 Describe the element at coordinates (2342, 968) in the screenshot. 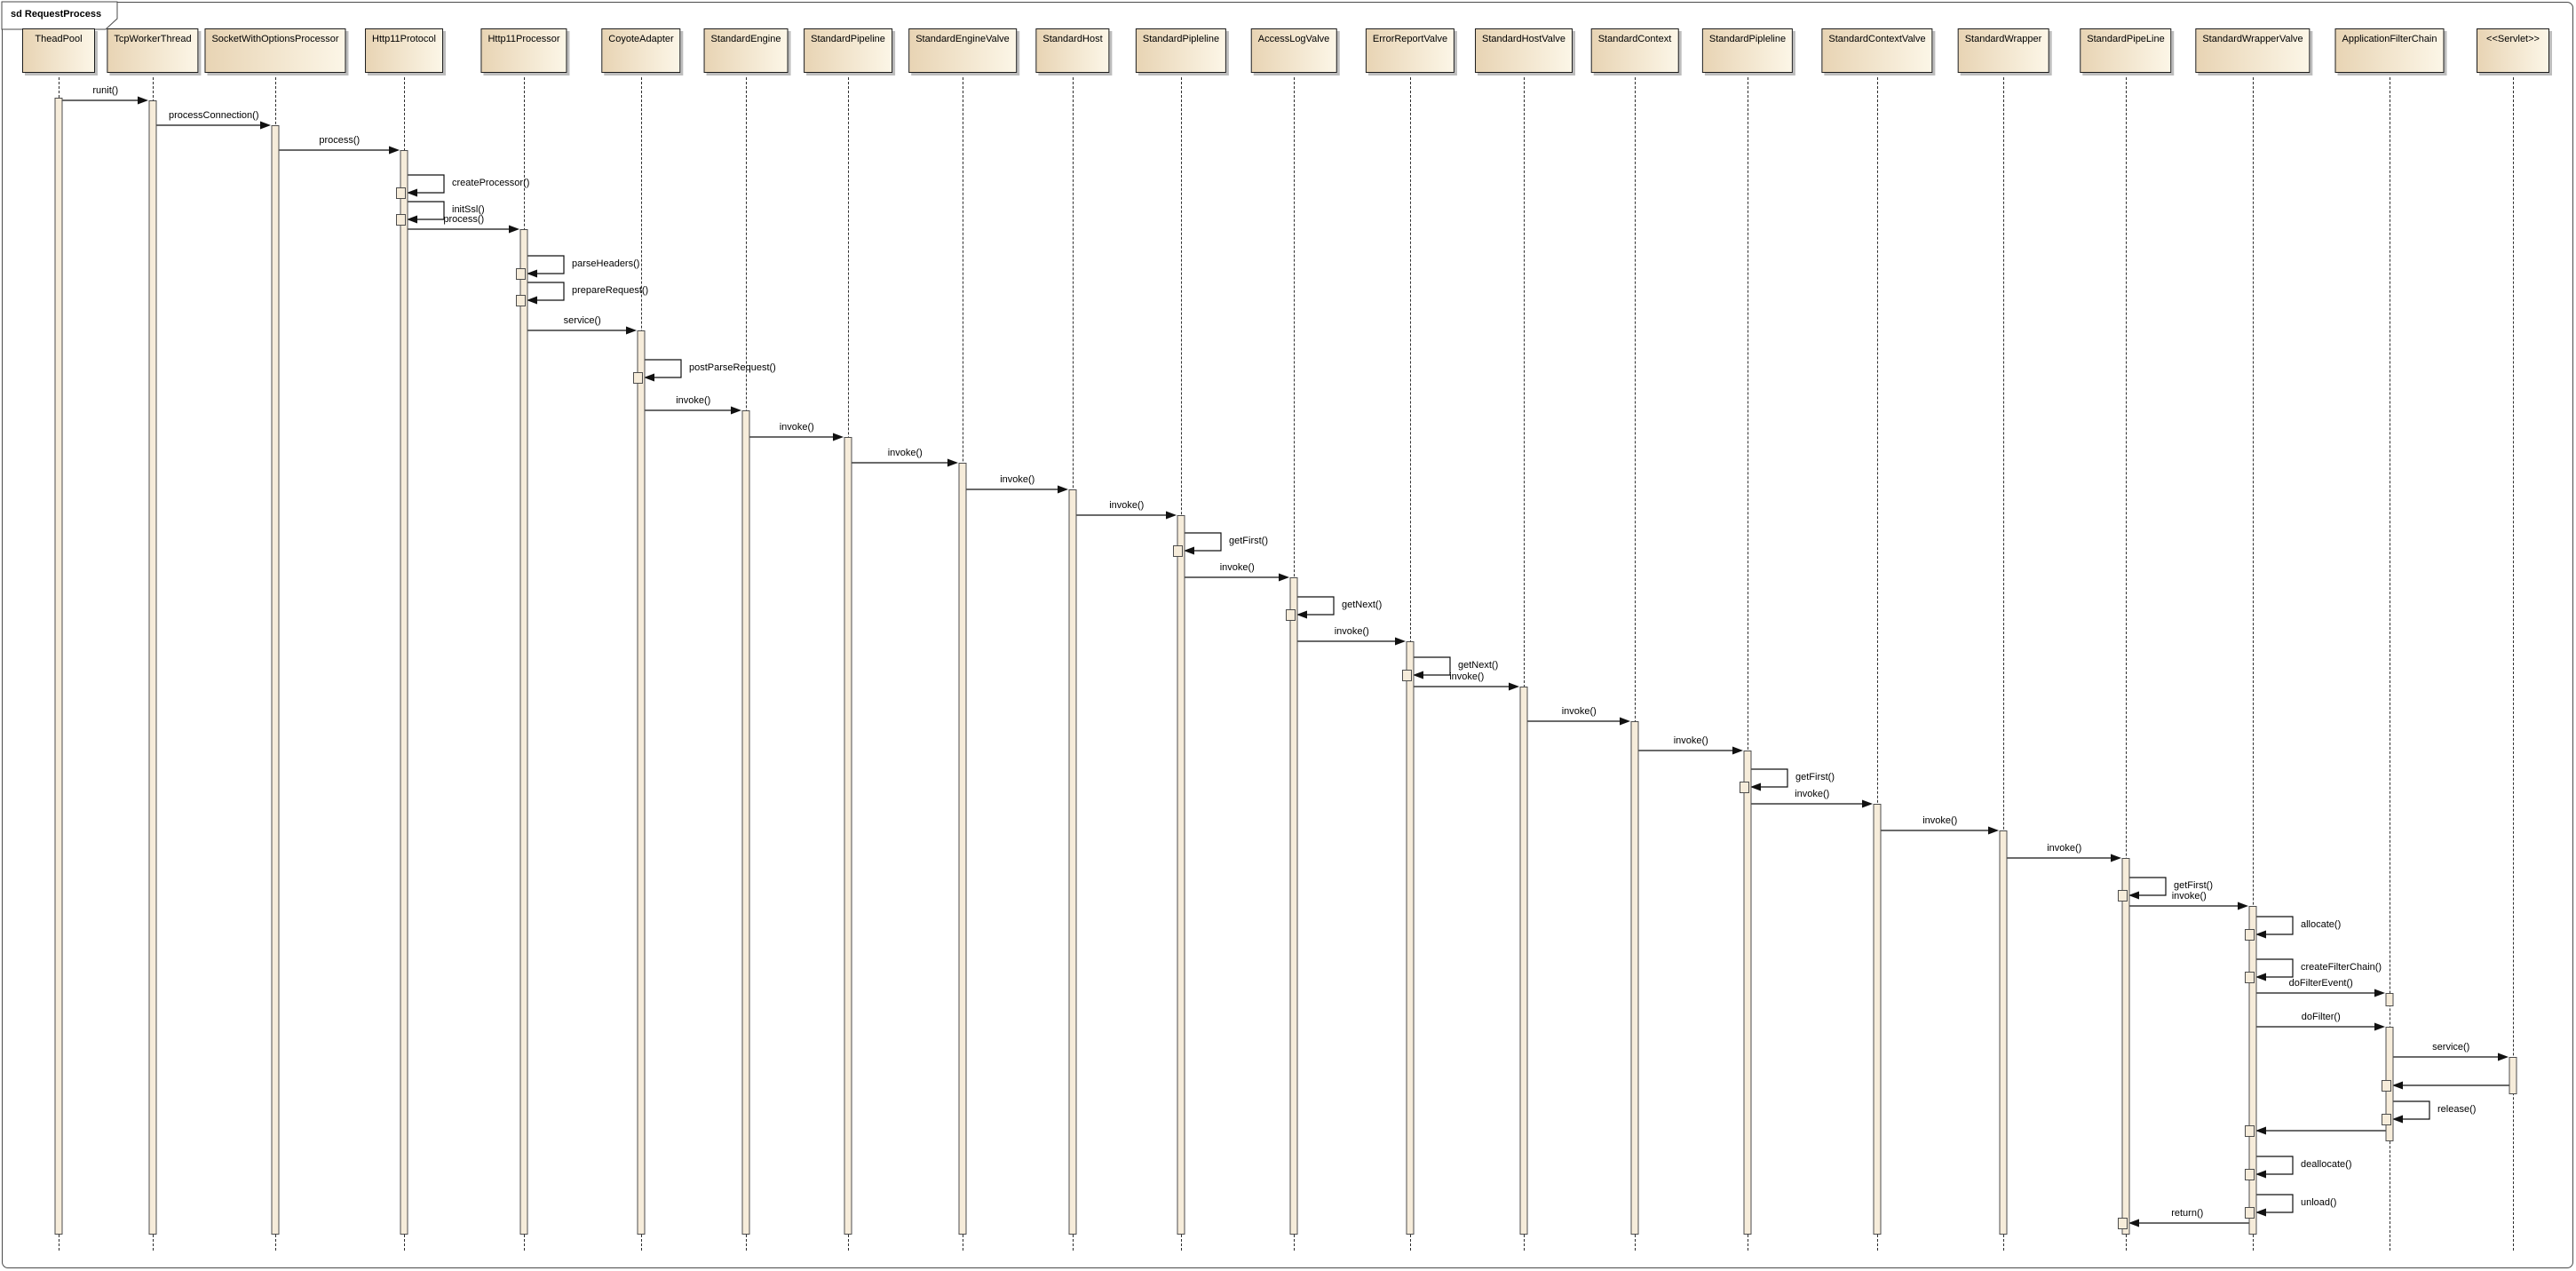

I see `message-label: createFilterChain()` at that location.